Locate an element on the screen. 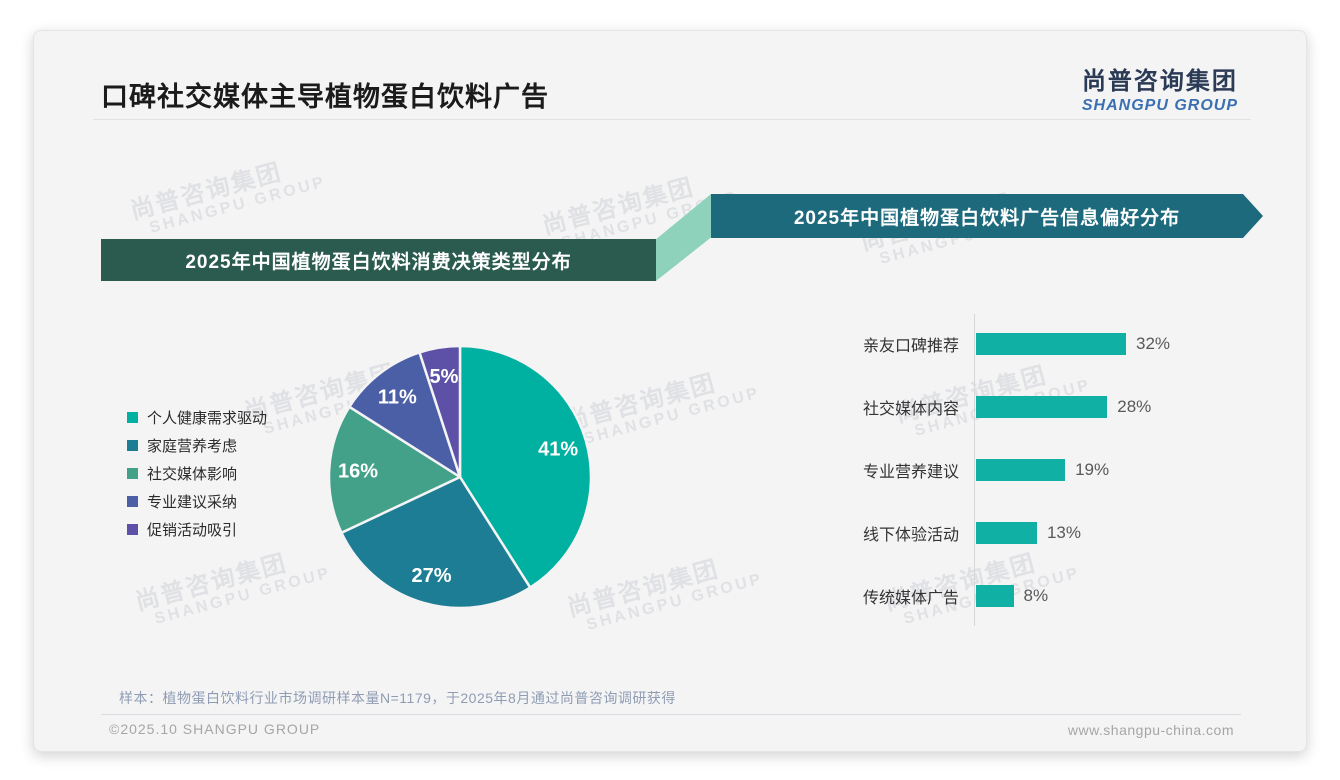 Image resolution: width=1340 pixels, height=780 pixels. pie-chart-title-banner: 2025年中国植物蛋白饮料消费决策类型分布 is located at coordinates (378, 260).